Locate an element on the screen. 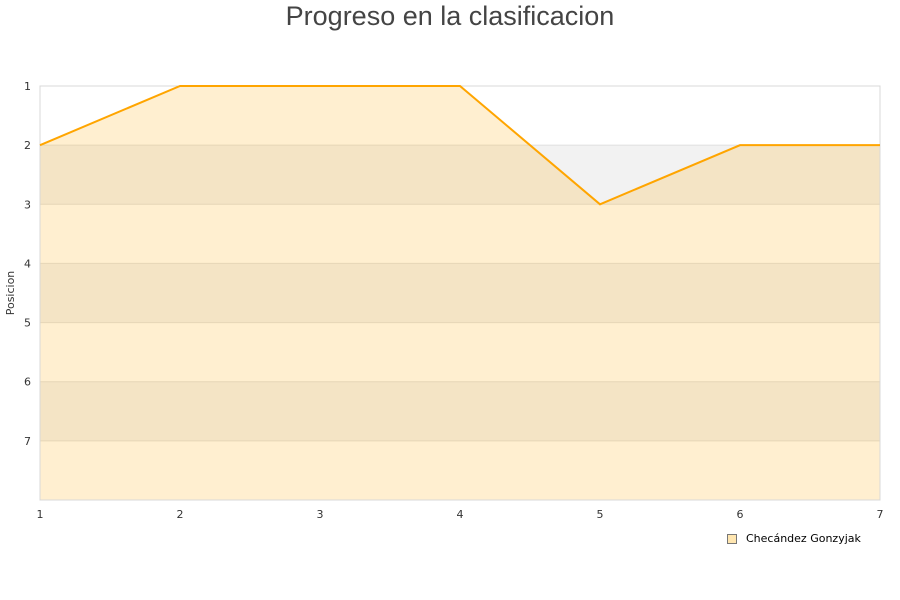 Image resolution: width=900 pixels, height=600 pixels. y-tick-label: 3 is located at coordinates (27, 204).